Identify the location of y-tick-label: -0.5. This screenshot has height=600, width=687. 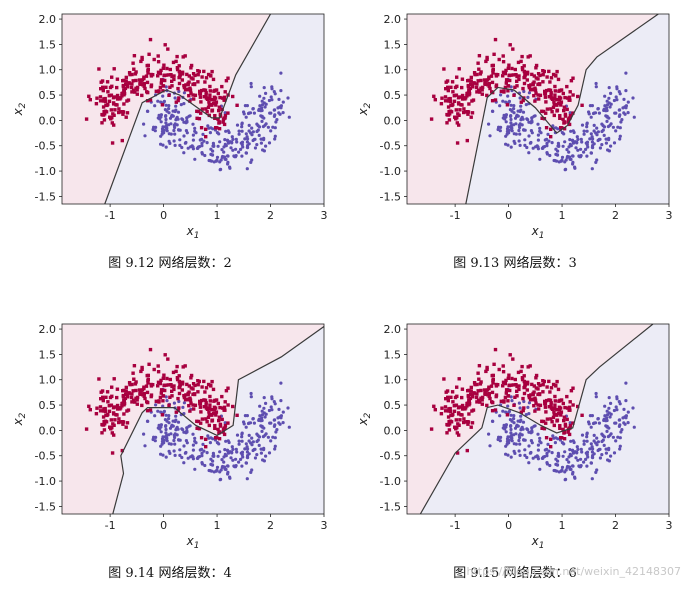
(45, 456).